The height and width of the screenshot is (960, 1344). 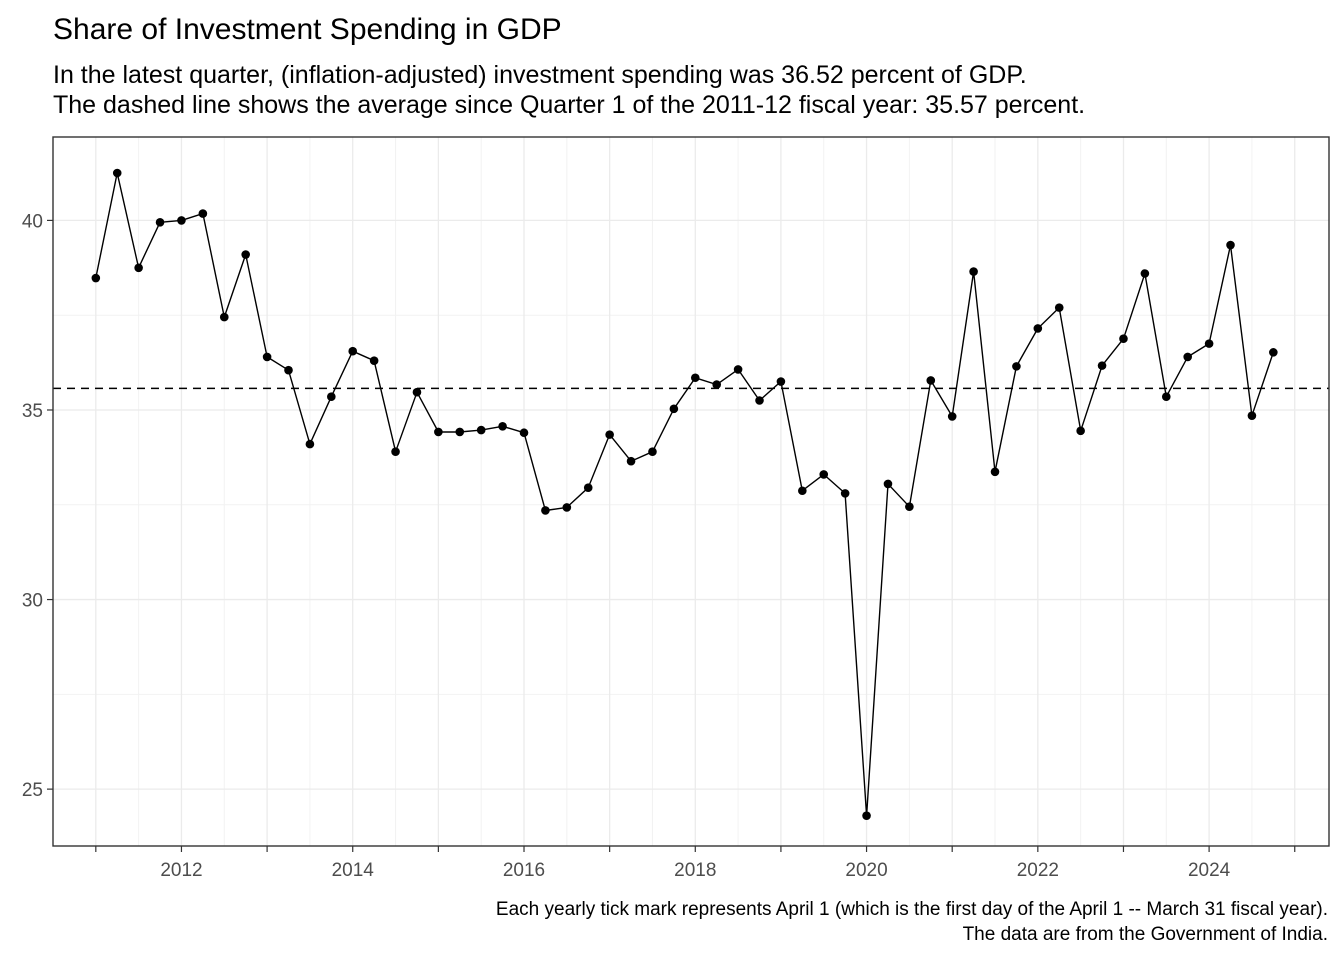 What do you see at coordinates (32, 601) in the screenshot?
I see `y-tick-label: 30` at bounding box center [32, 601].